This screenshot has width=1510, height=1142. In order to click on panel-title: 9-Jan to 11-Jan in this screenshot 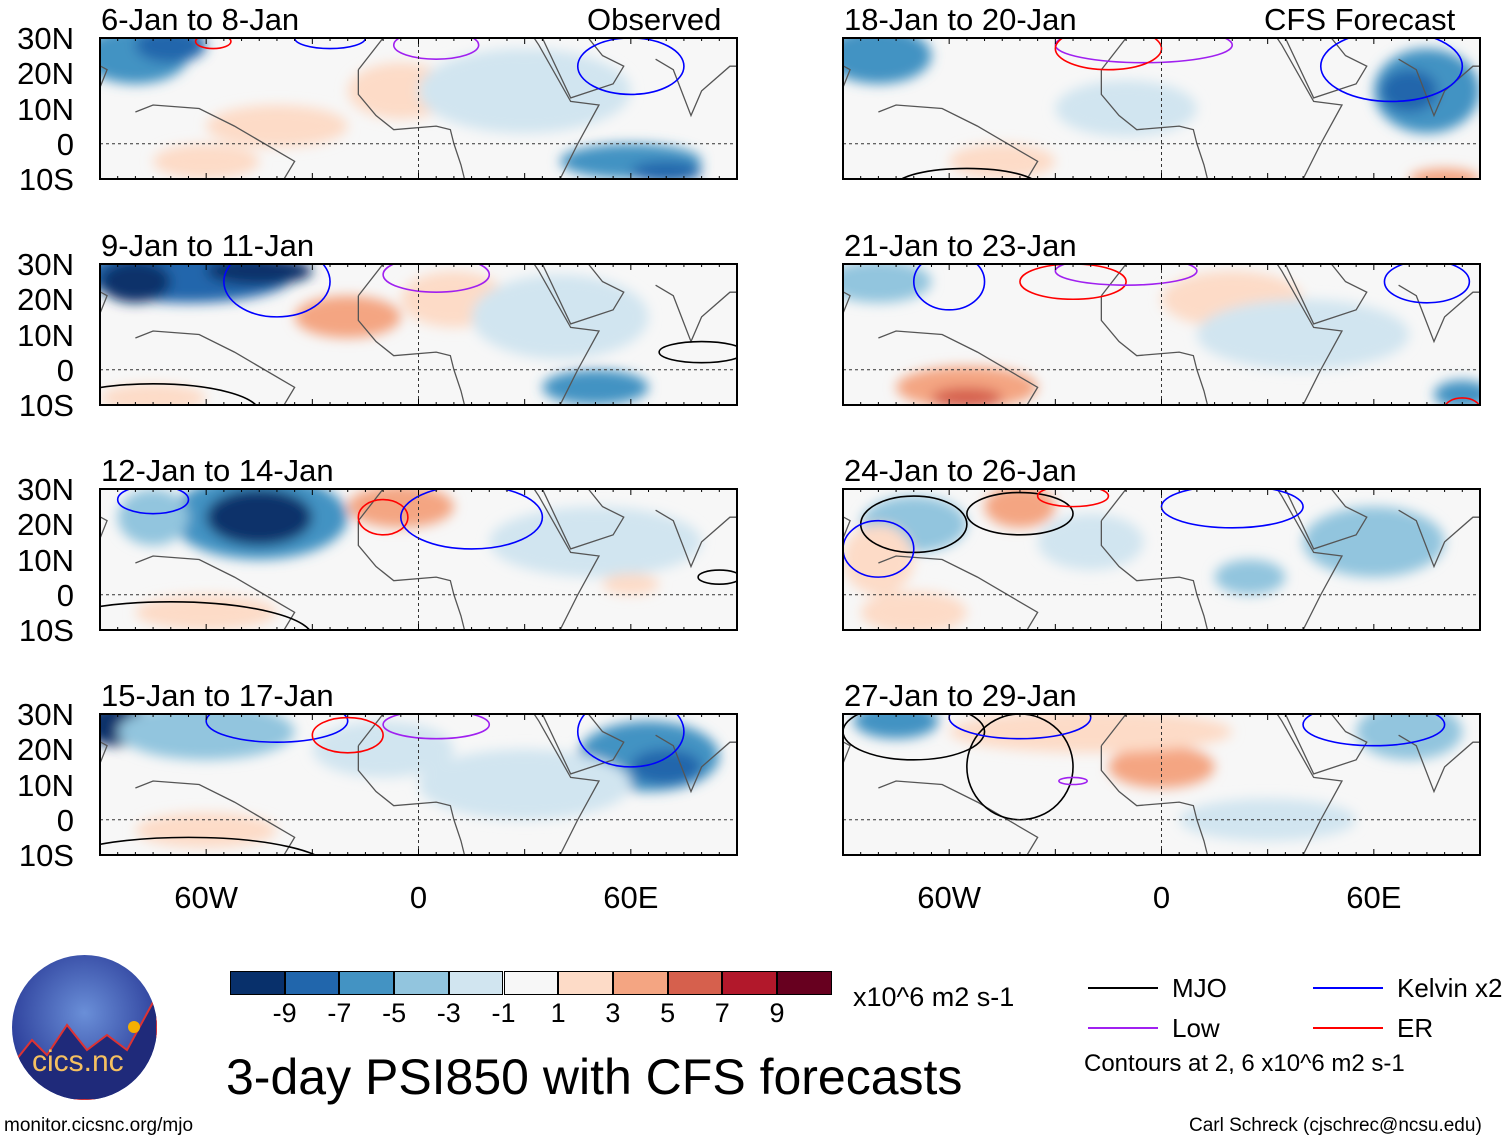, I will do `click(208, 245)`.